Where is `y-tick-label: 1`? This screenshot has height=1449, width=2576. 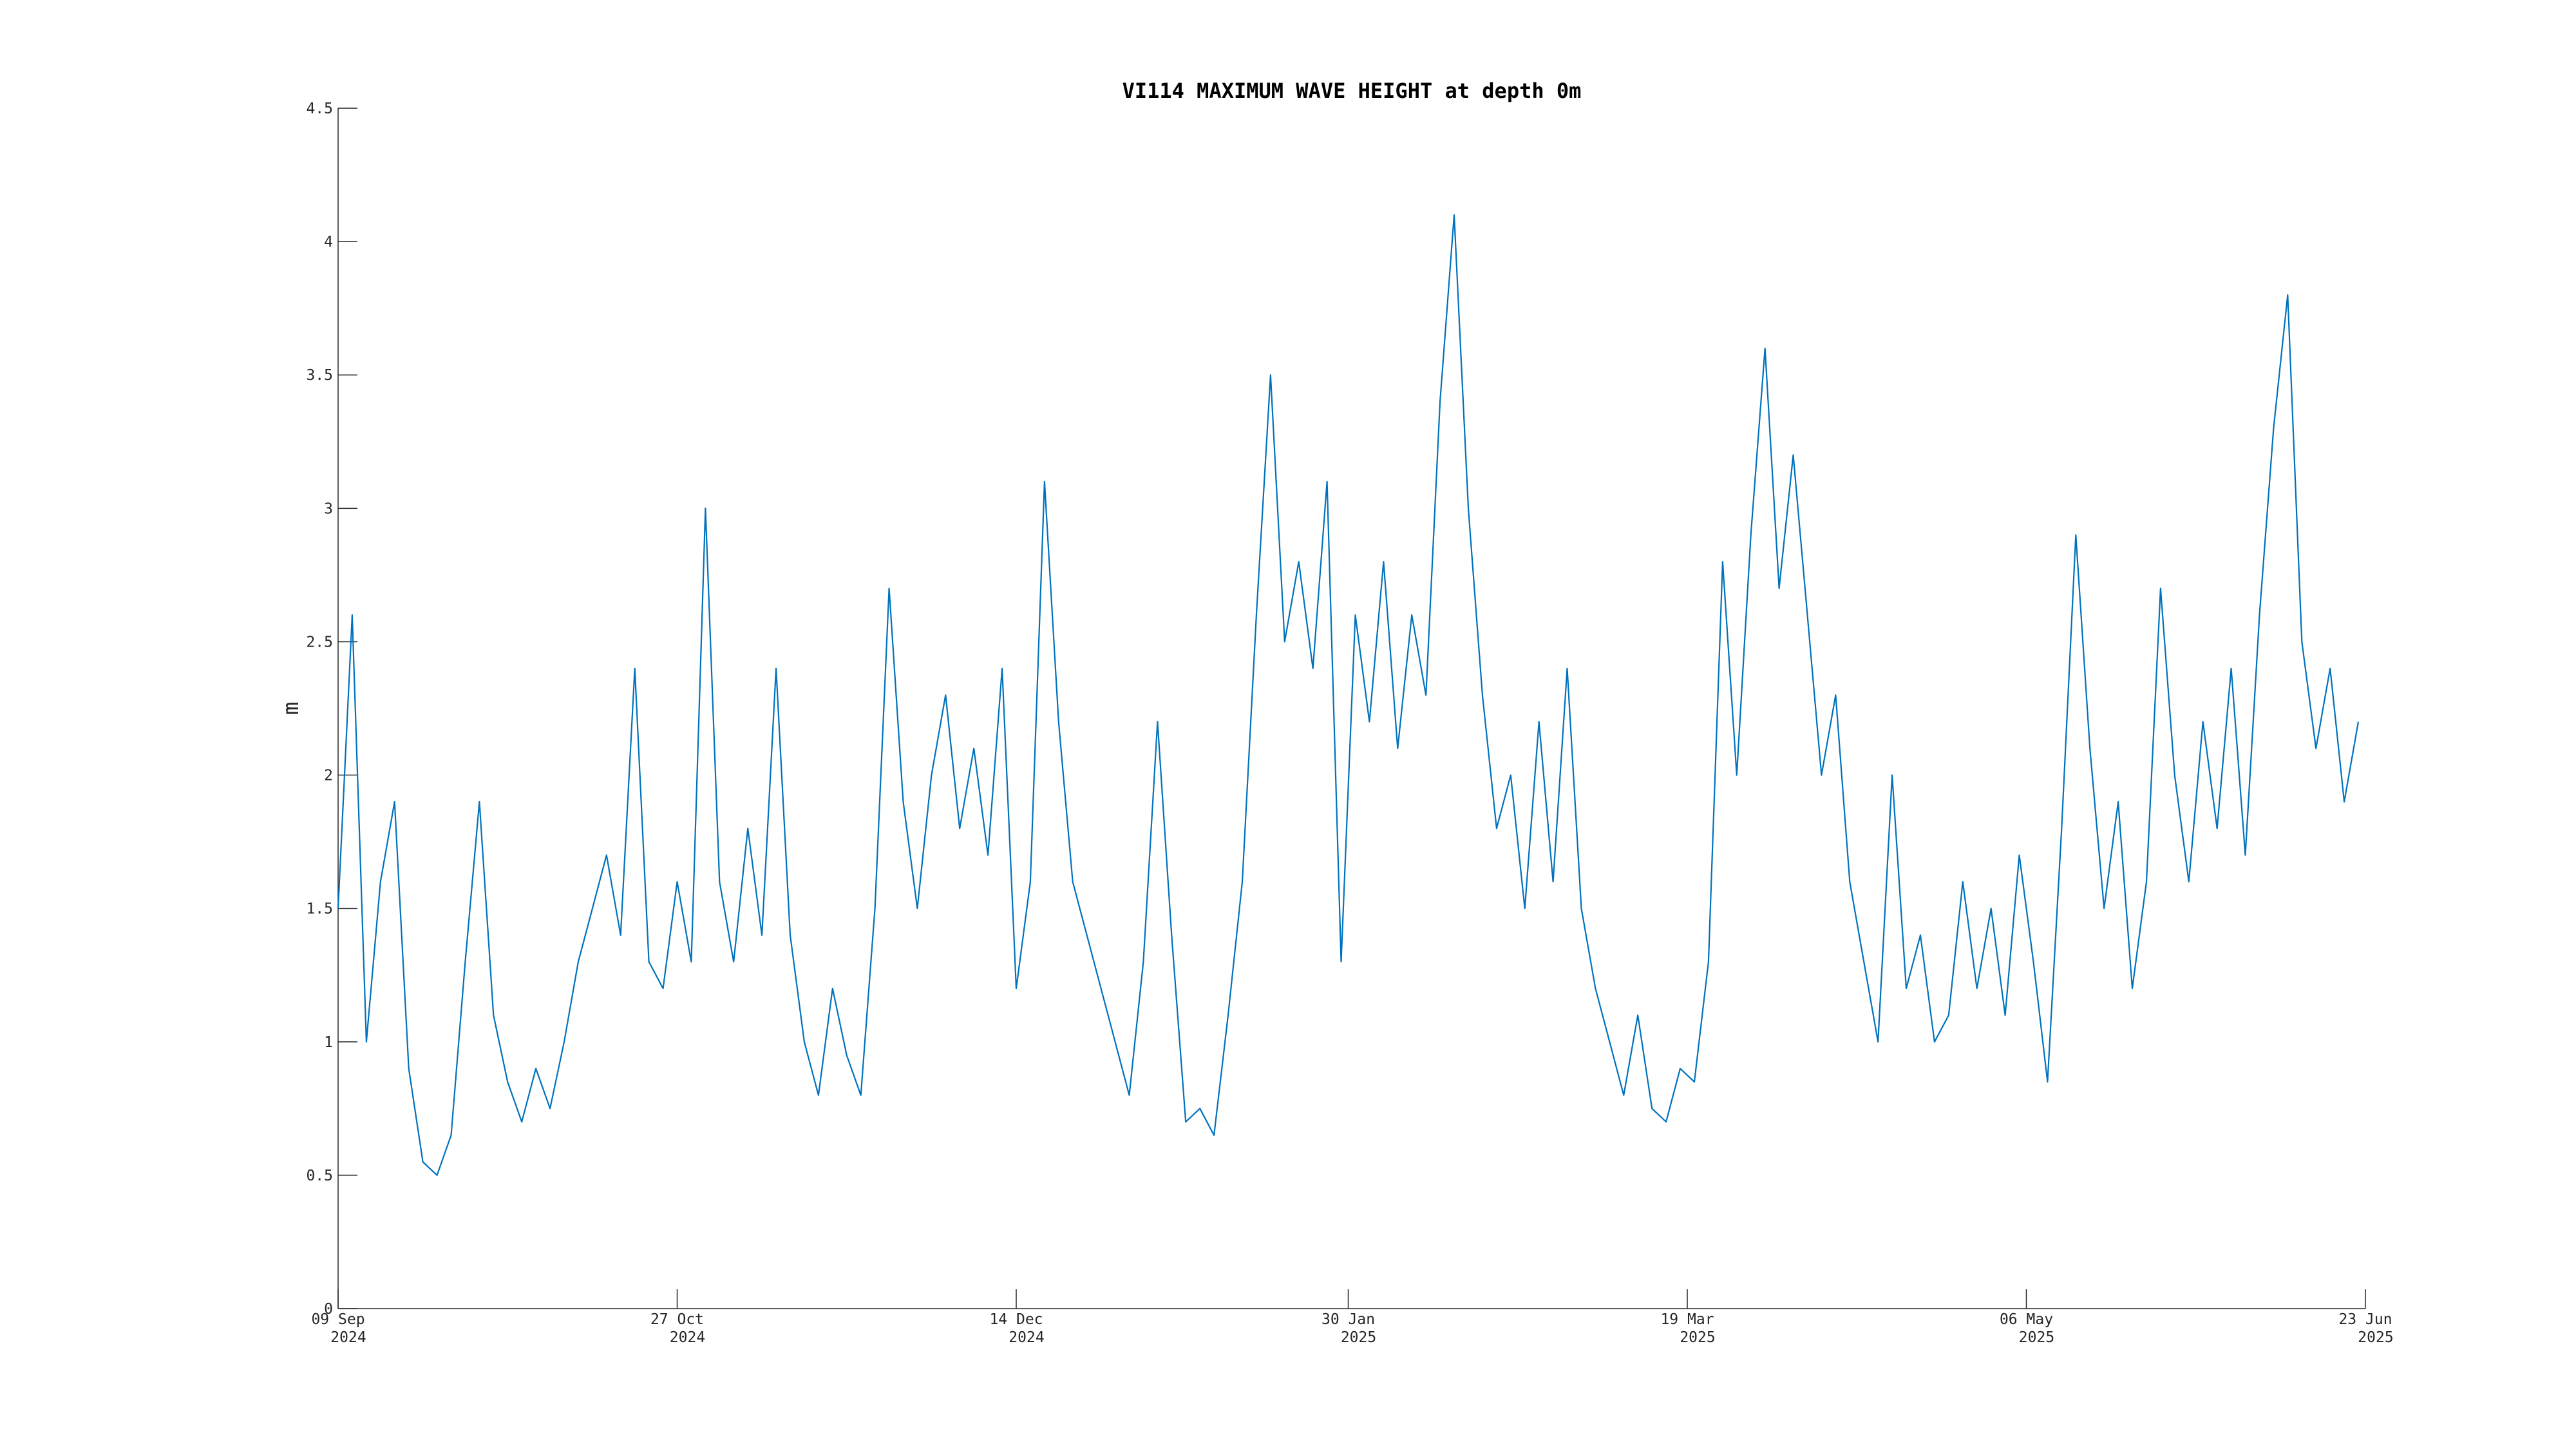
y-tick-label: 1 is located at coordinates (328, 1042).